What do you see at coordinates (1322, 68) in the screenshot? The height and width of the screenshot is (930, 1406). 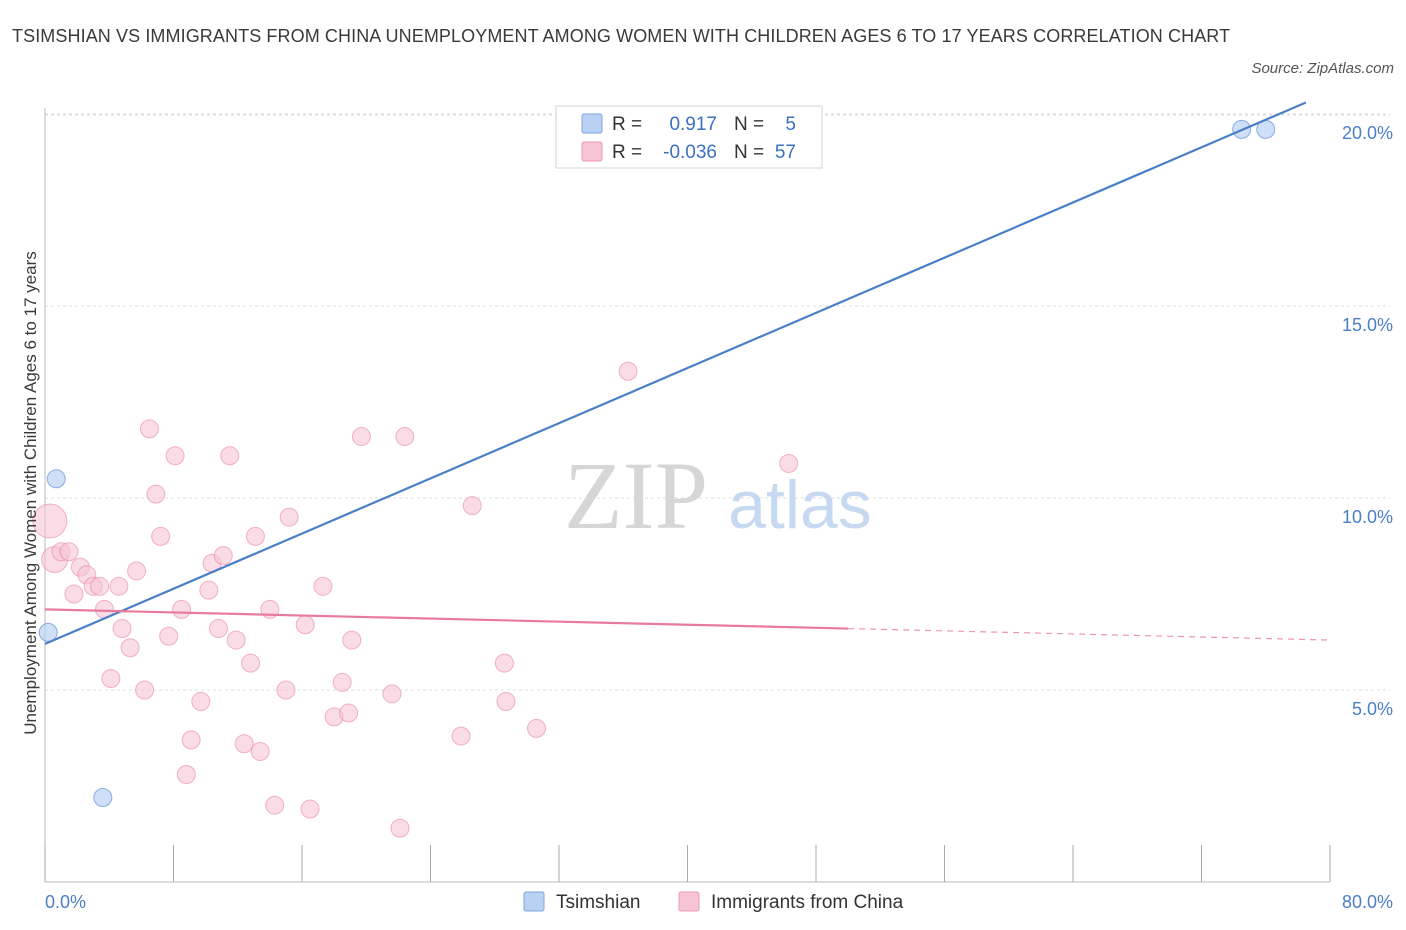 I see `chart-source: Source: ZipAtlas.com` at bounding box center [1322, 68].